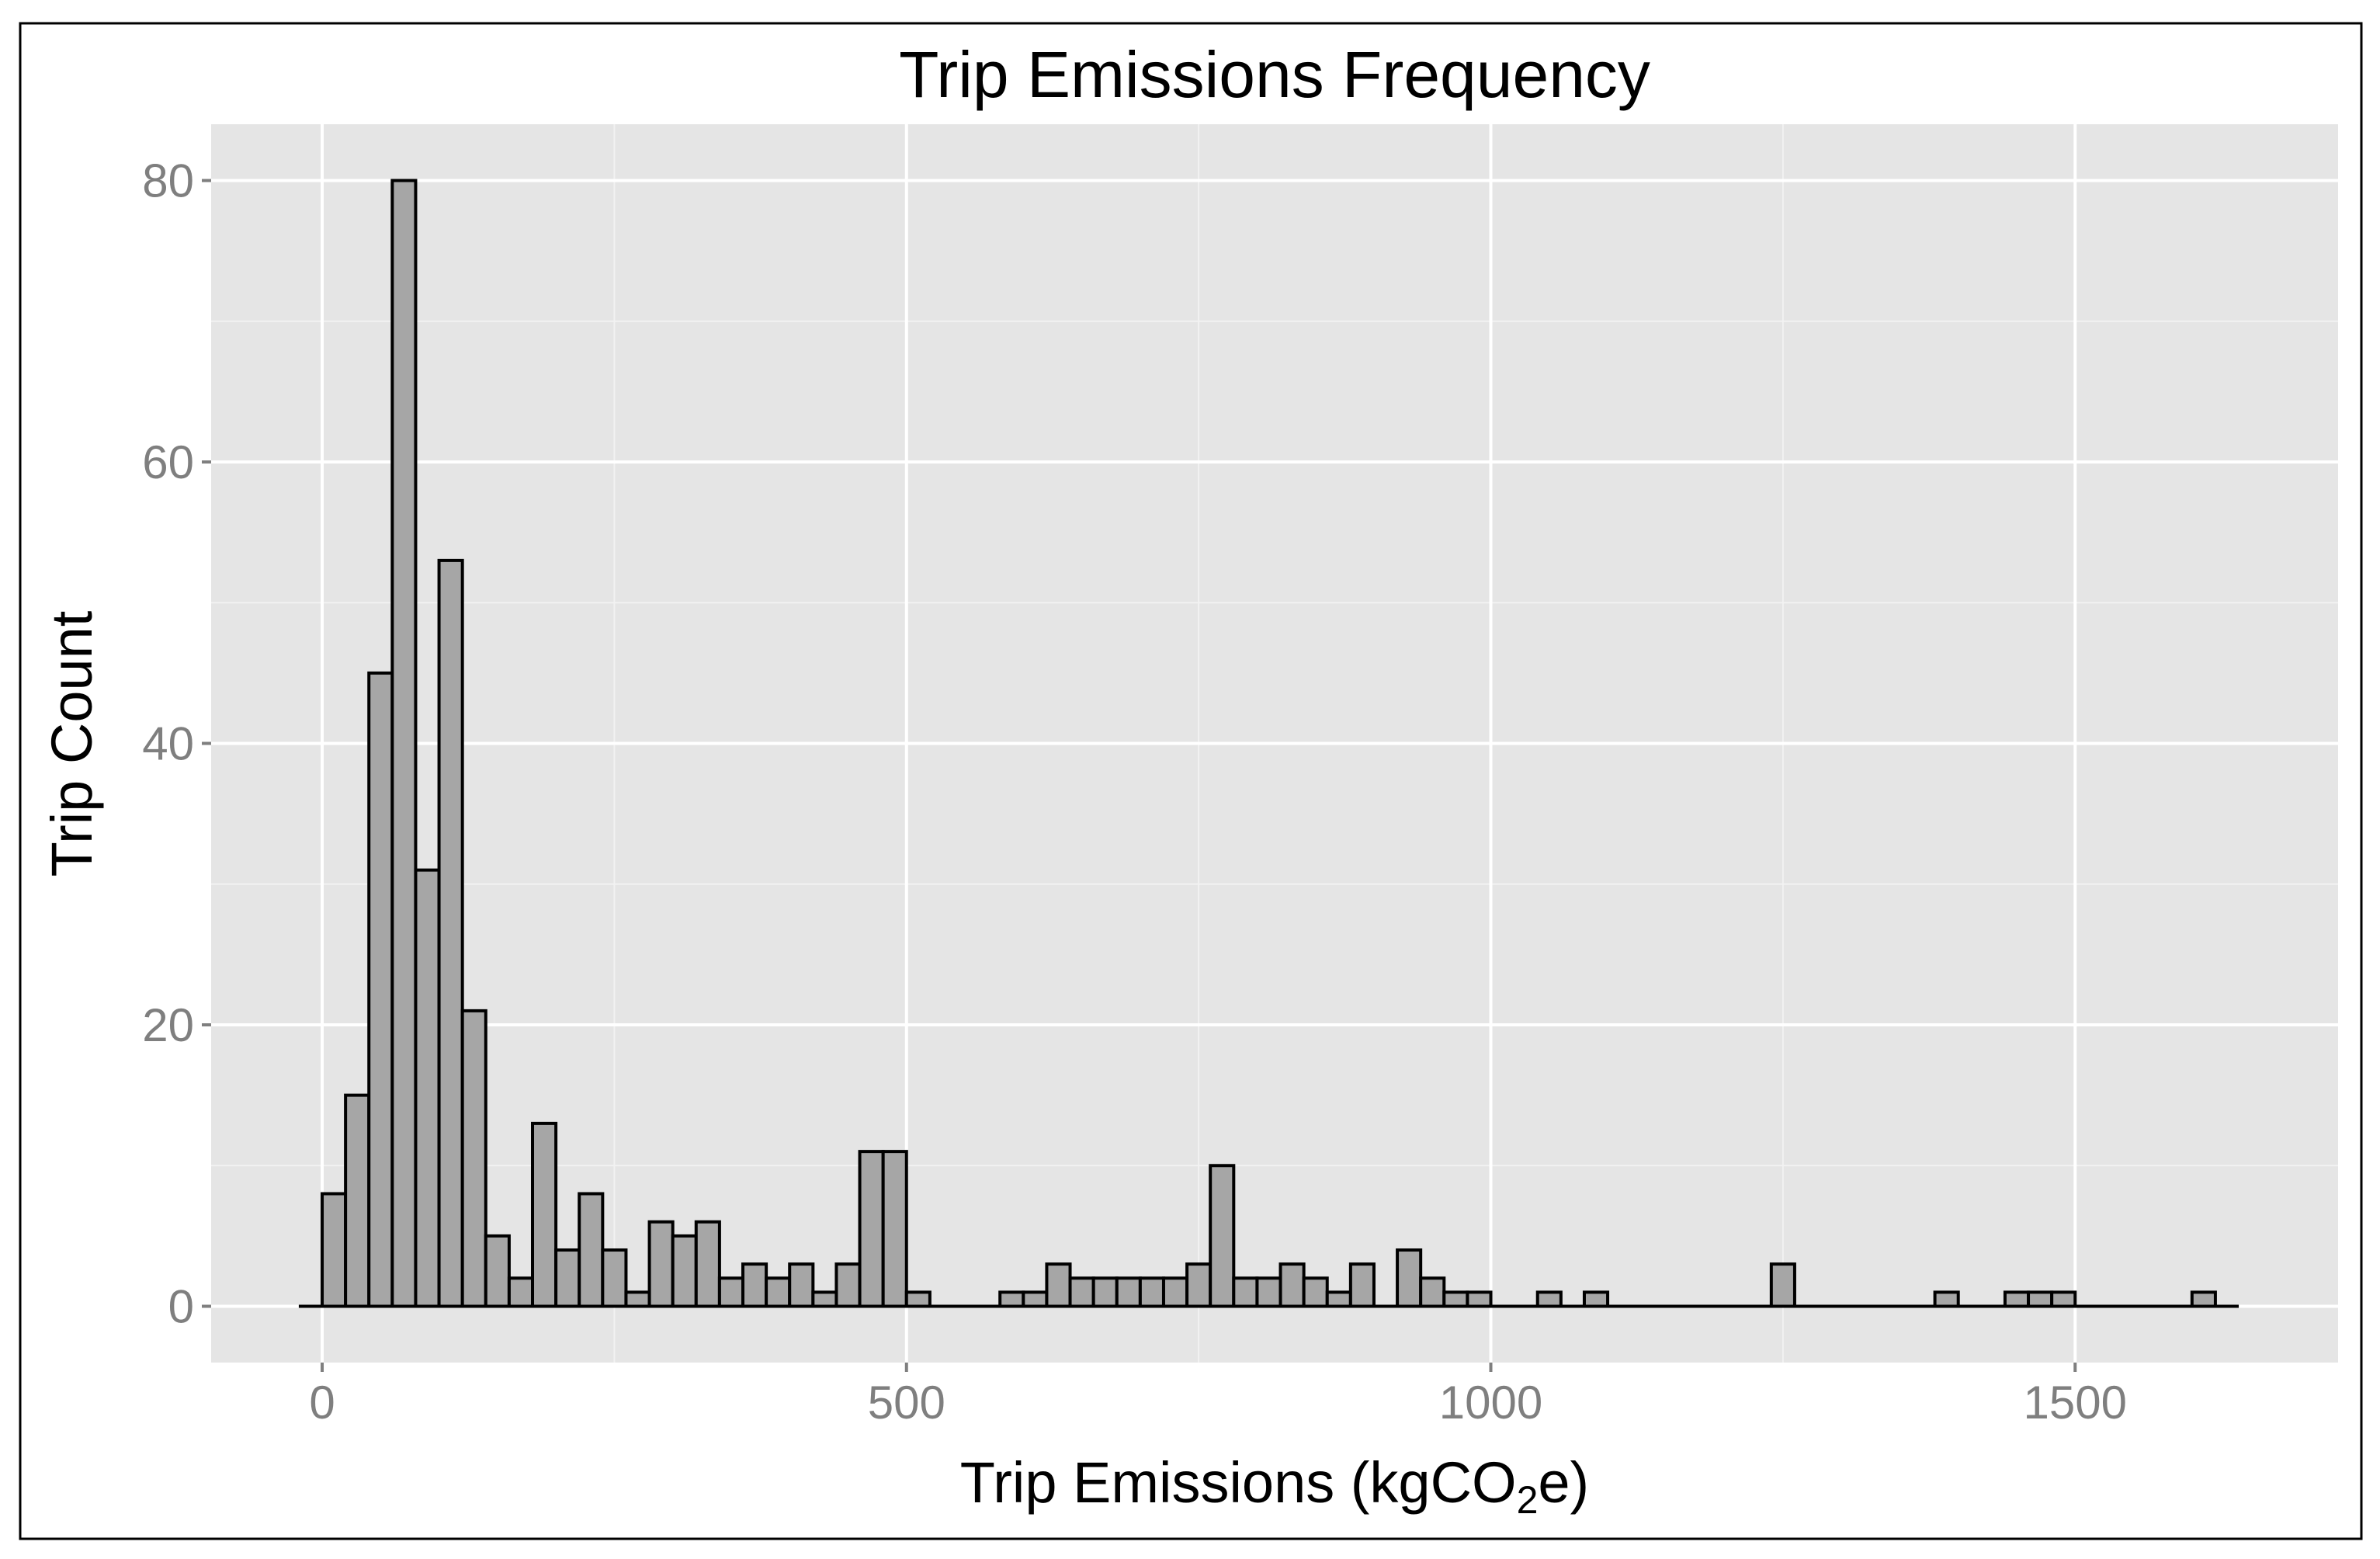 The width and height of the screenshot is (2380, 1559). Describe the element at coordinates (1528, 1500) in the screenshot. I see `x-axis-title-subscript: 2` at that location.